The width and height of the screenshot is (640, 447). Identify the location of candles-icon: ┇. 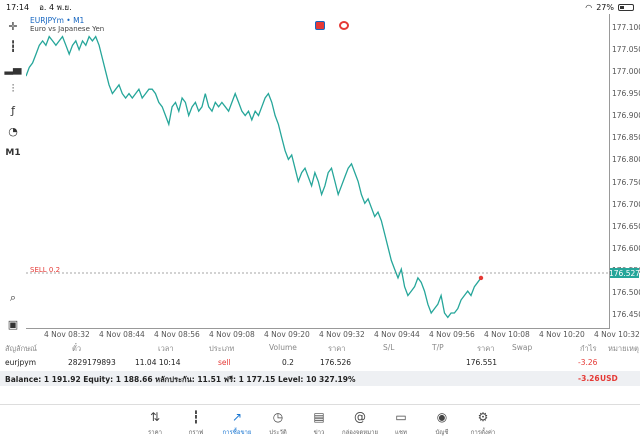
(196, 417).